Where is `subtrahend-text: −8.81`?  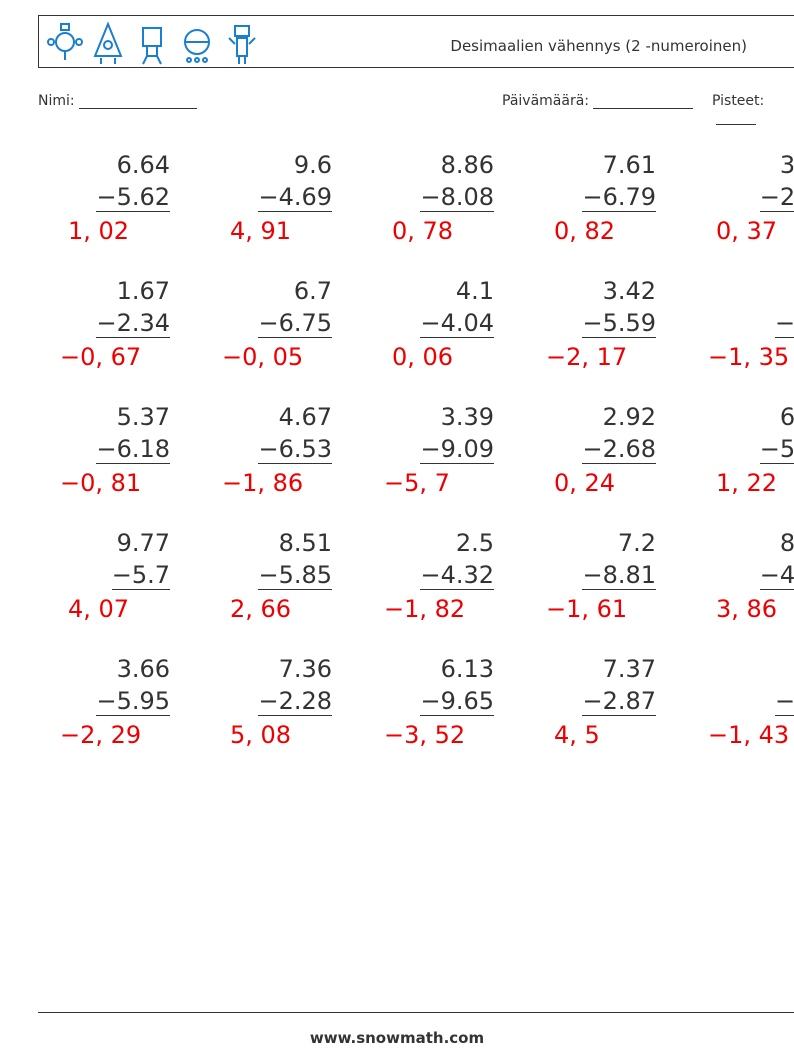
subtrahend-text: −8.81 is located at coordinates (619, 575).